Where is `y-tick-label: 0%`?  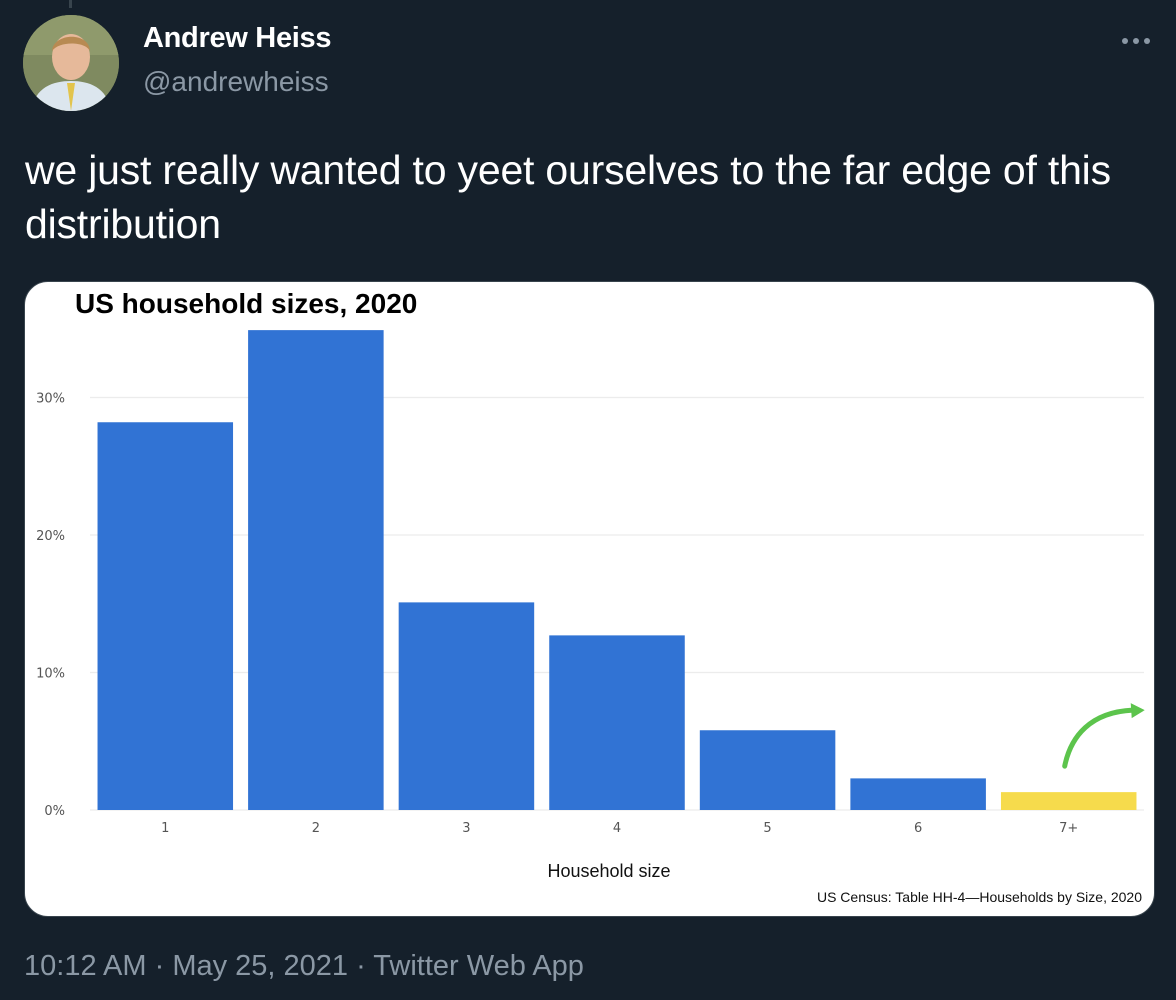
y-tick-label: 0% is located at coordinates (54, 811).